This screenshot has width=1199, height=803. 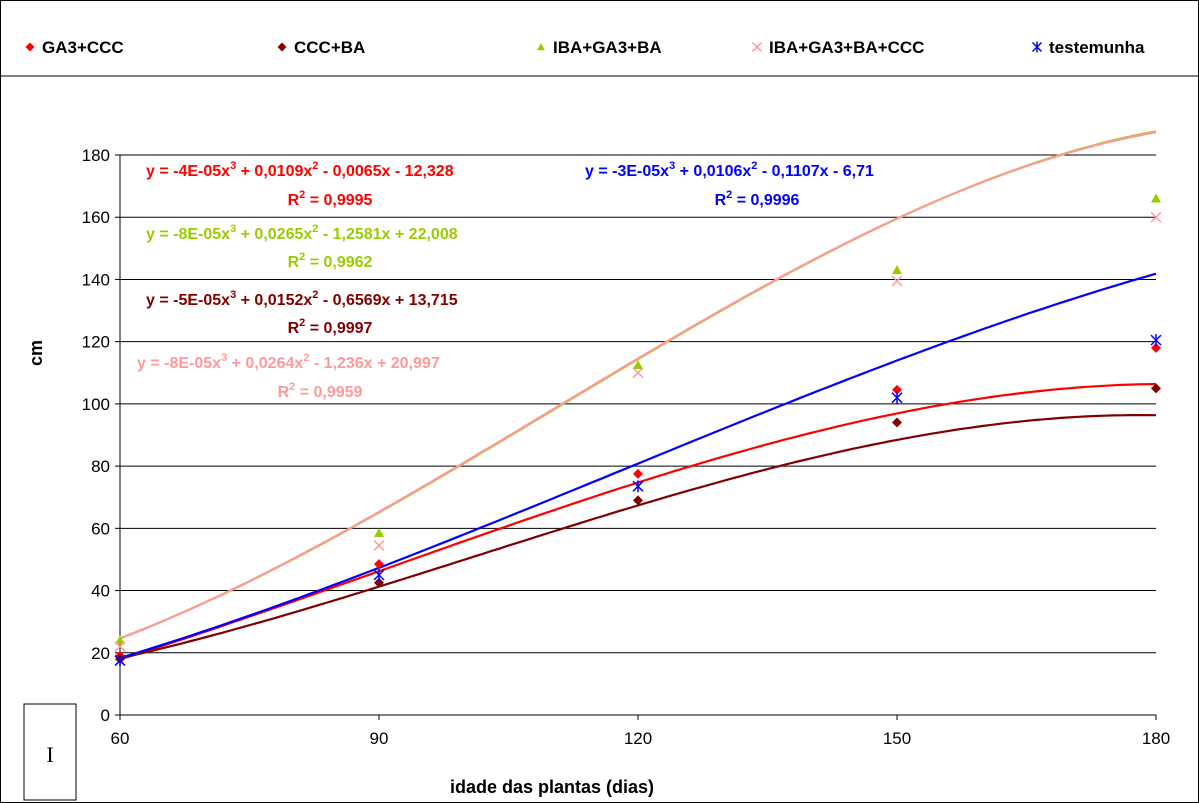 I want to click on y-tick-label-180: 180, so click(x=96, y=155).